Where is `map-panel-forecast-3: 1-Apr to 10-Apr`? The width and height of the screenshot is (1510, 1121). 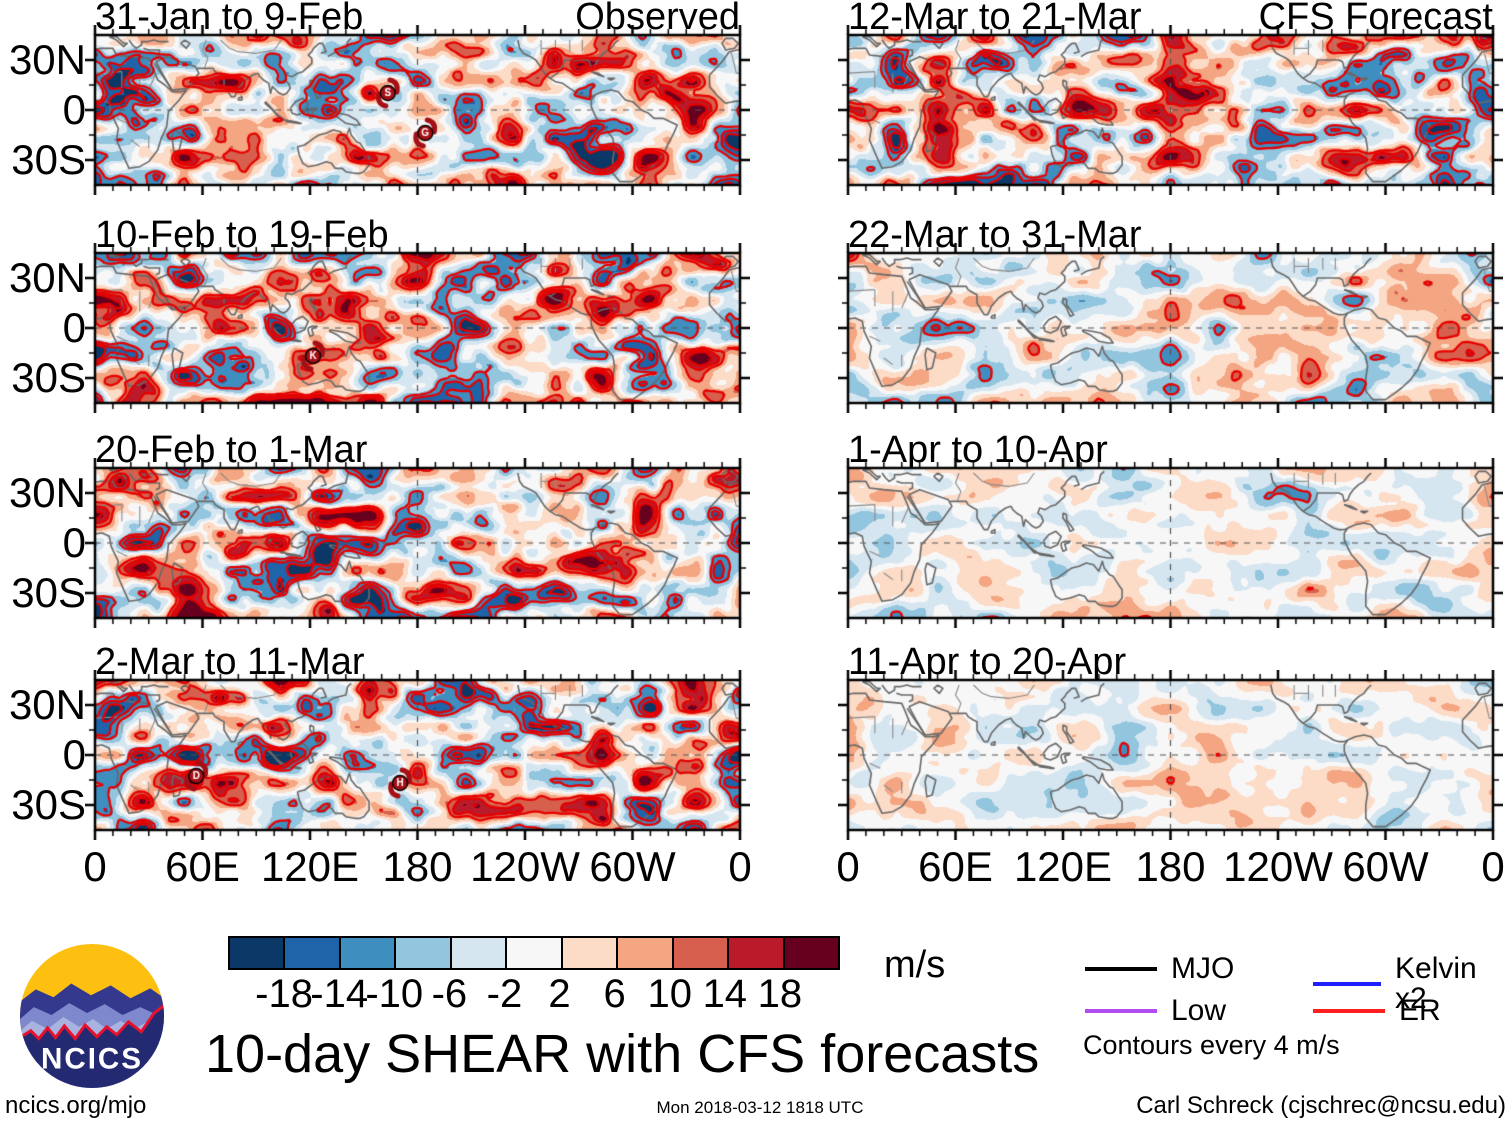
map-panel-forecast-3: 1-Apr to 10-Apr is located at coordinates (1170, 529).